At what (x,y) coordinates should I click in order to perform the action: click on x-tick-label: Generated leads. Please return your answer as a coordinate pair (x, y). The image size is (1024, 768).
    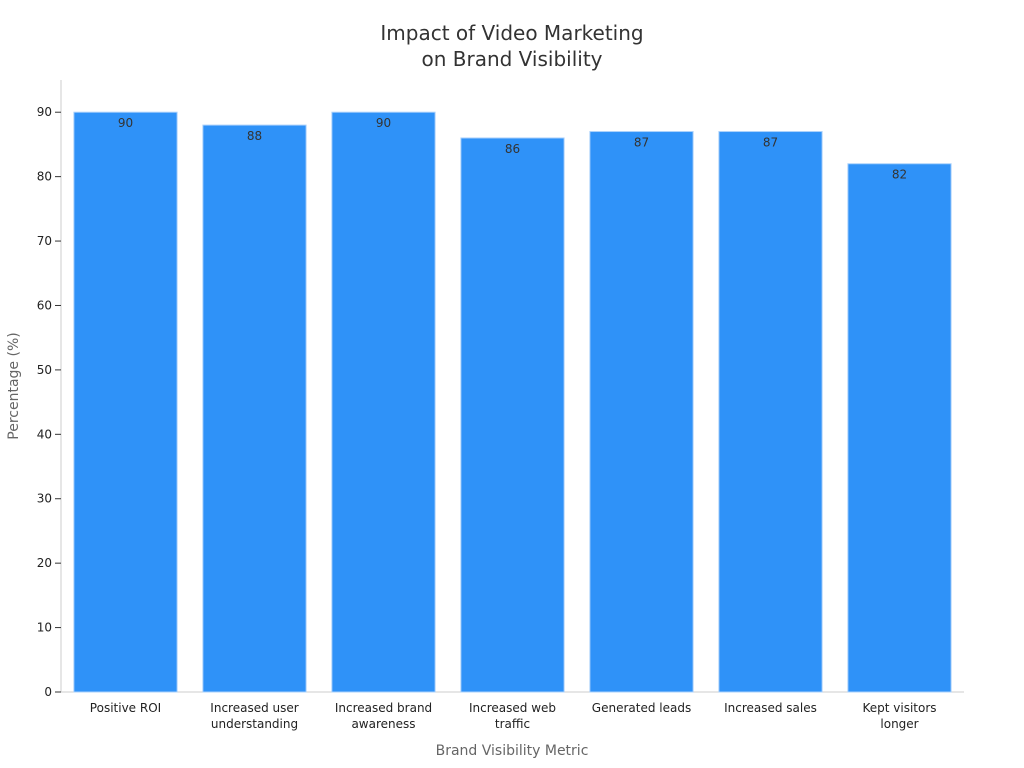
    Looking at the image, I should click on (641, 708).